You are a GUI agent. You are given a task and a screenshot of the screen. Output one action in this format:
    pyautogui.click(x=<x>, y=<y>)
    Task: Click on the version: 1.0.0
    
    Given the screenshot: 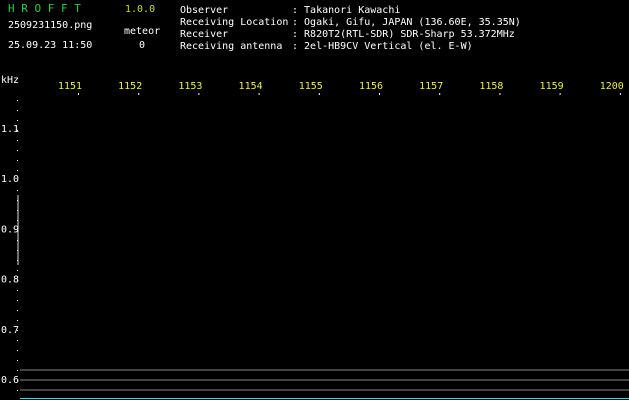 What is the action you would take?
    pyautogui.click(x=140, y=9)
    